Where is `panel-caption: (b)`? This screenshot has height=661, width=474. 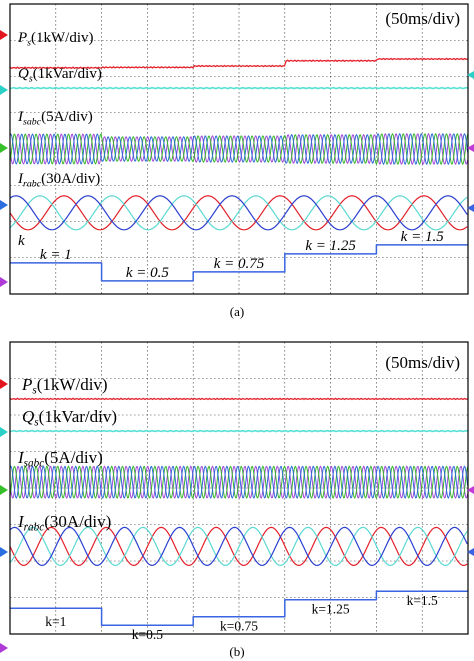
panel-caption: (b) is located at coordinates (236, 651).